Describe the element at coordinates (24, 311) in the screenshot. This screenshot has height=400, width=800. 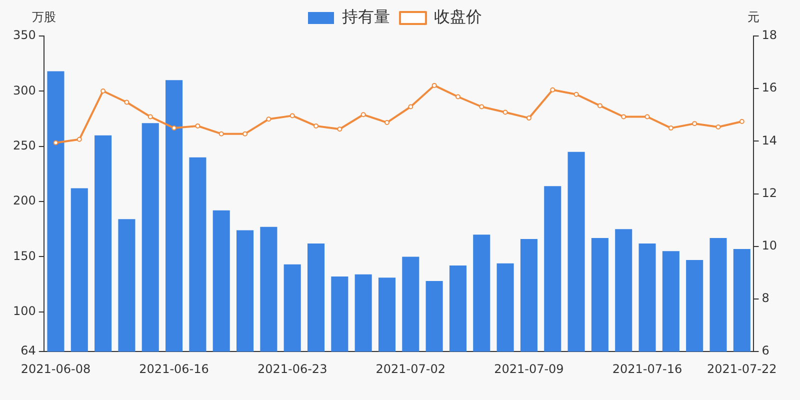
I see `y-tick-label: 100` at that location.